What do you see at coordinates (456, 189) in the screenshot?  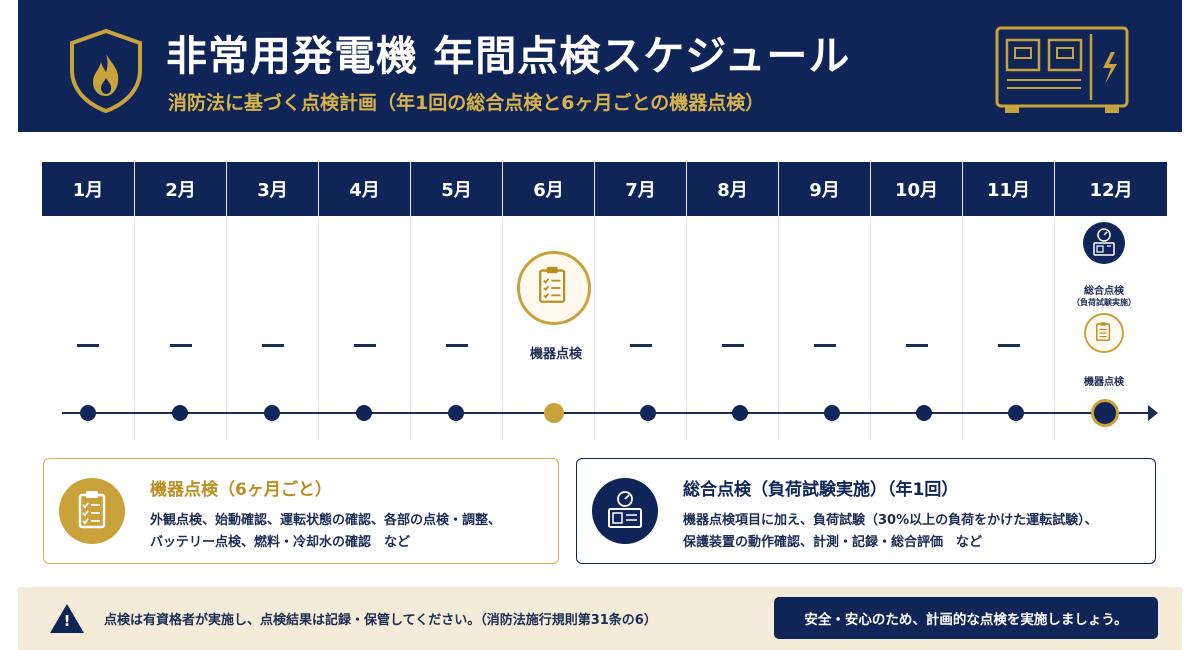 I see `month-header: 5月` at bounding box center [456, 189].